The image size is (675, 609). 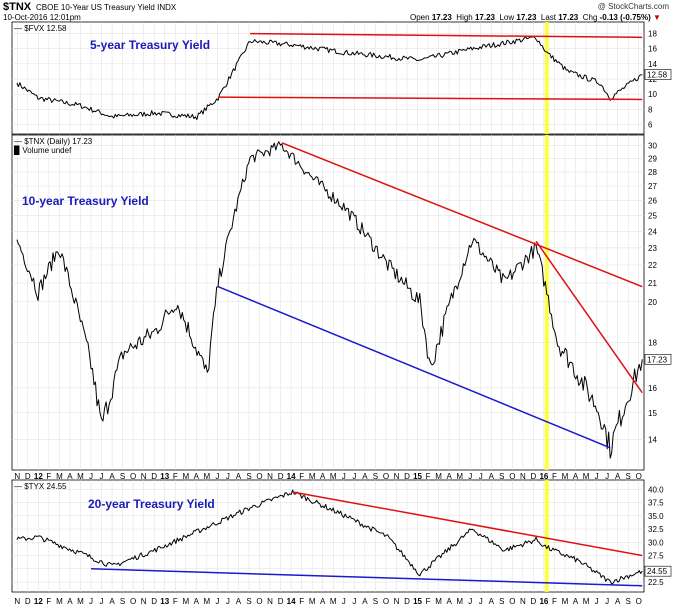 I want to click on chart-title: 10-year Treasury Yield, so click(x=85, y=201).